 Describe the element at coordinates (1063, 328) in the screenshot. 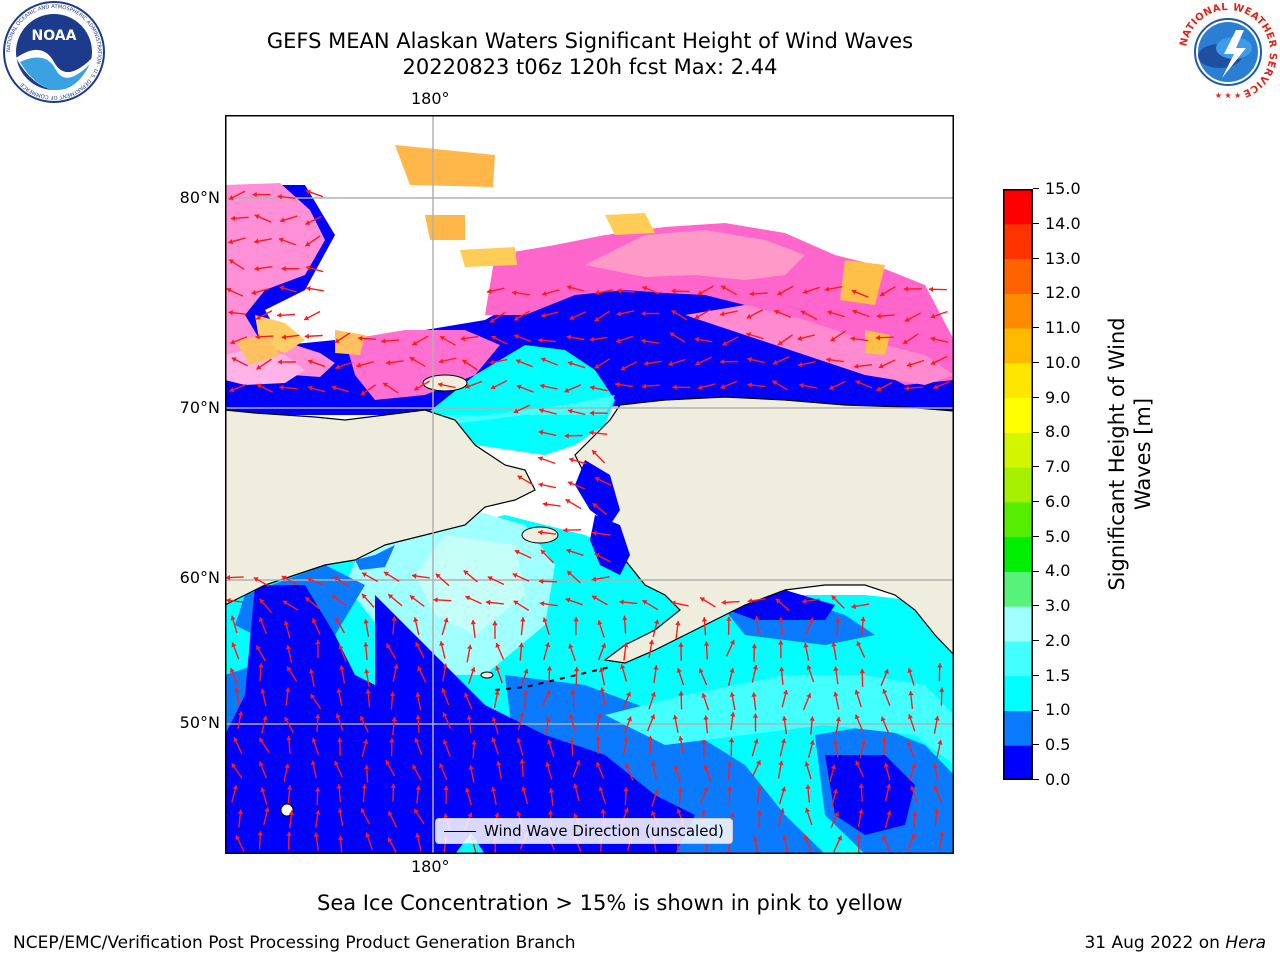

I see `colorbar-tick-label: 11.0` at that location.